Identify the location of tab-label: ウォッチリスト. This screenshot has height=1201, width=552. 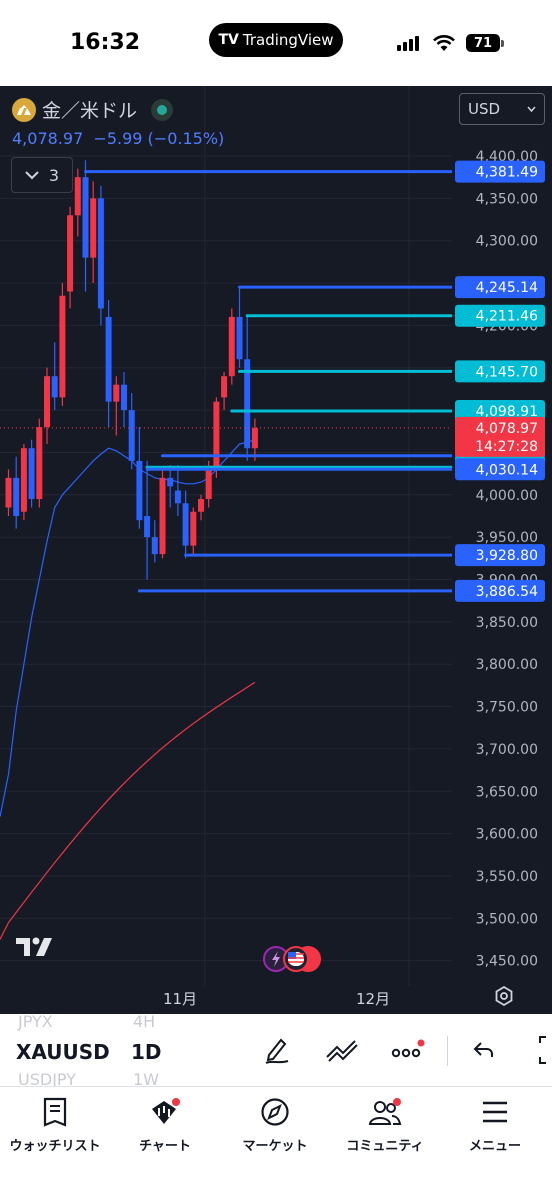
(55, 1146).